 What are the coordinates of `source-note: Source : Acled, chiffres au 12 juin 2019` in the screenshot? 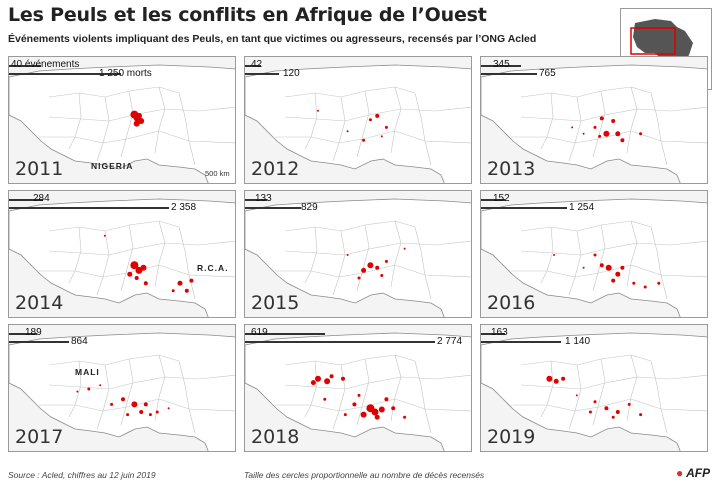 It's located at (82, 475).